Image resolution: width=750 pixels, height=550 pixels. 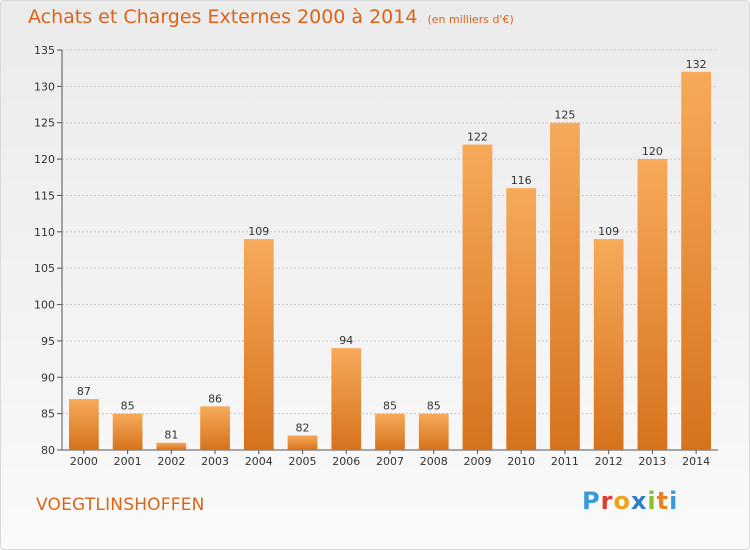 I want to click on x-tick-label: 2013, so click(x=652, y=461).